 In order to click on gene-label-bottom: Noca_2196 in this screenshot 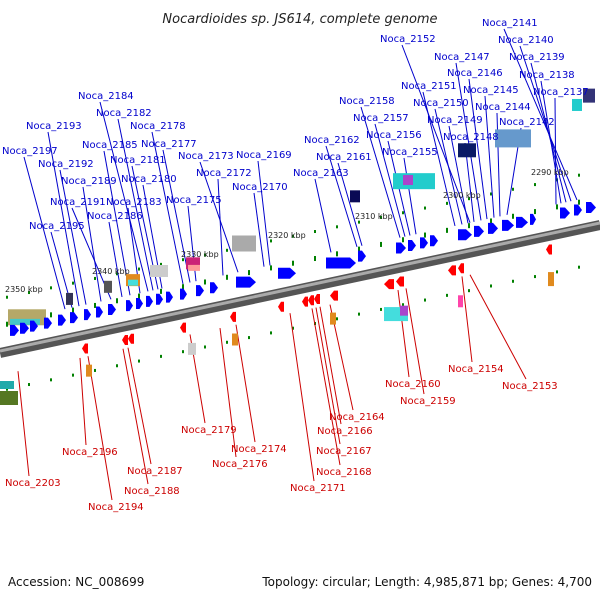, I will do `click(90, 452)`.